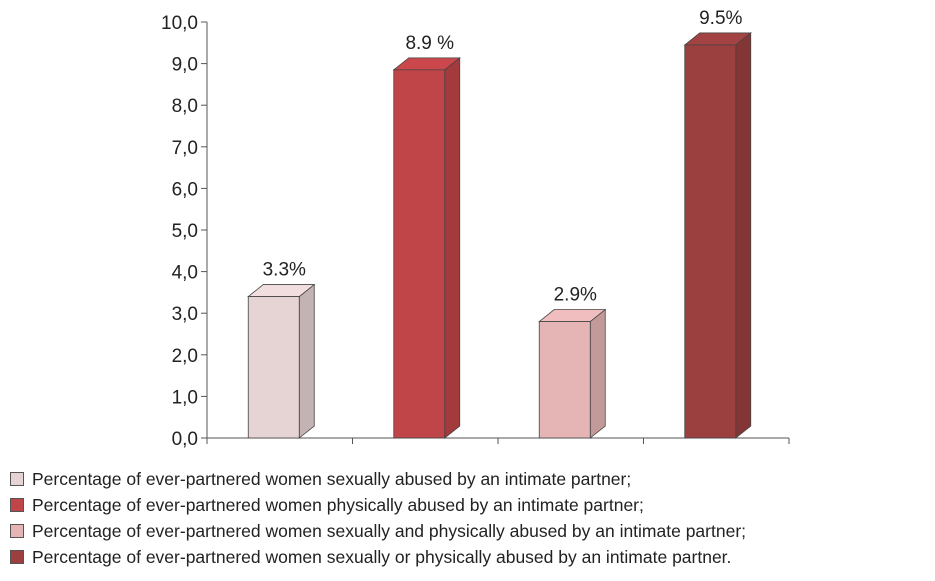 This screenshot has width=935, height=581. Describe the element at coordinates (185, 397) in the screenshot. I see `y-tick-label: 1,0` at that location.